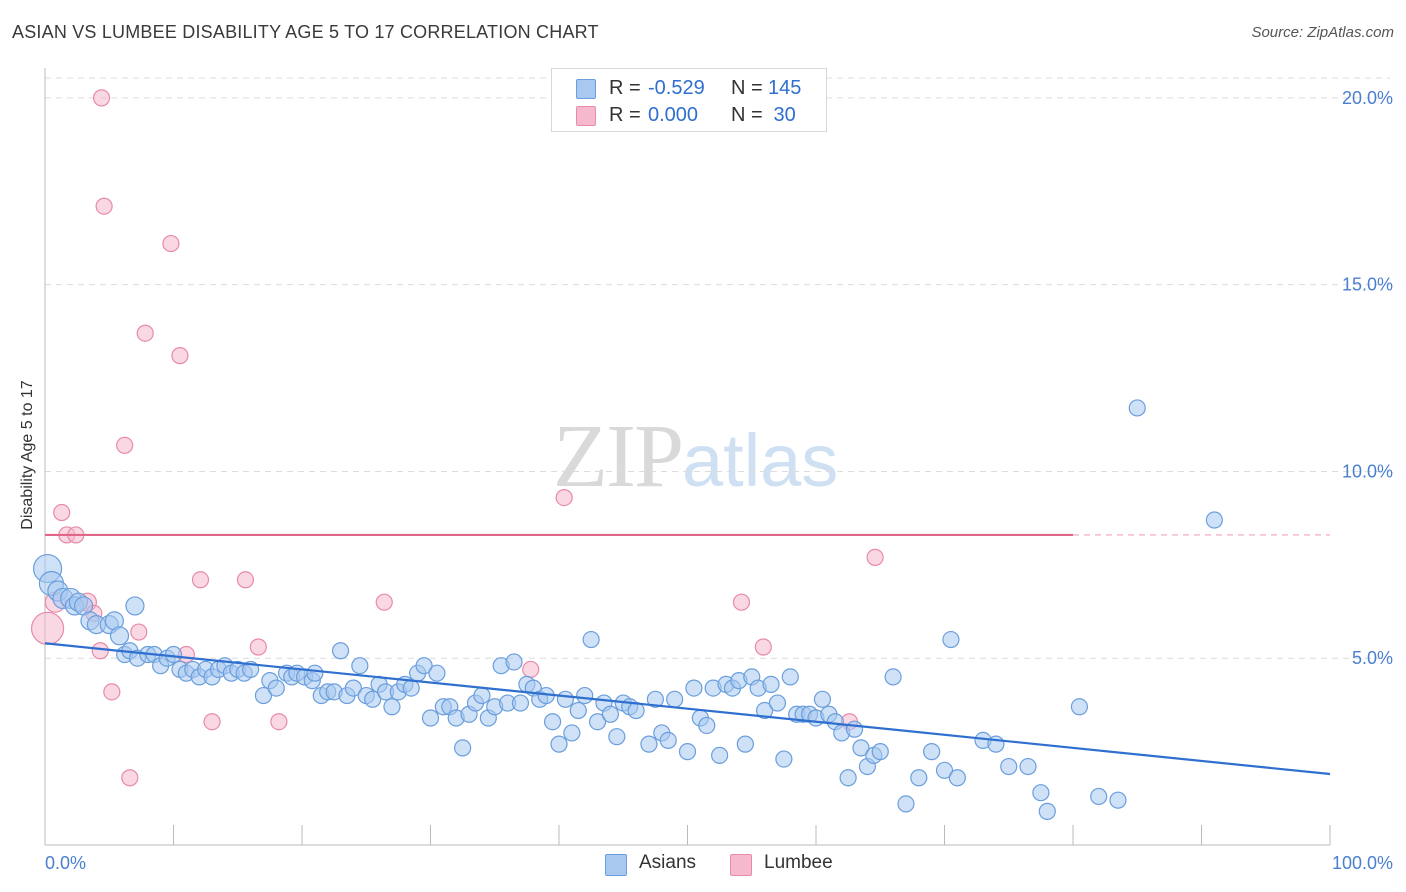  What do you see at coordinates (65, 863) in the screenshot?
I see `x-tick-label: 0.0%` at bounding box center [65, 863].